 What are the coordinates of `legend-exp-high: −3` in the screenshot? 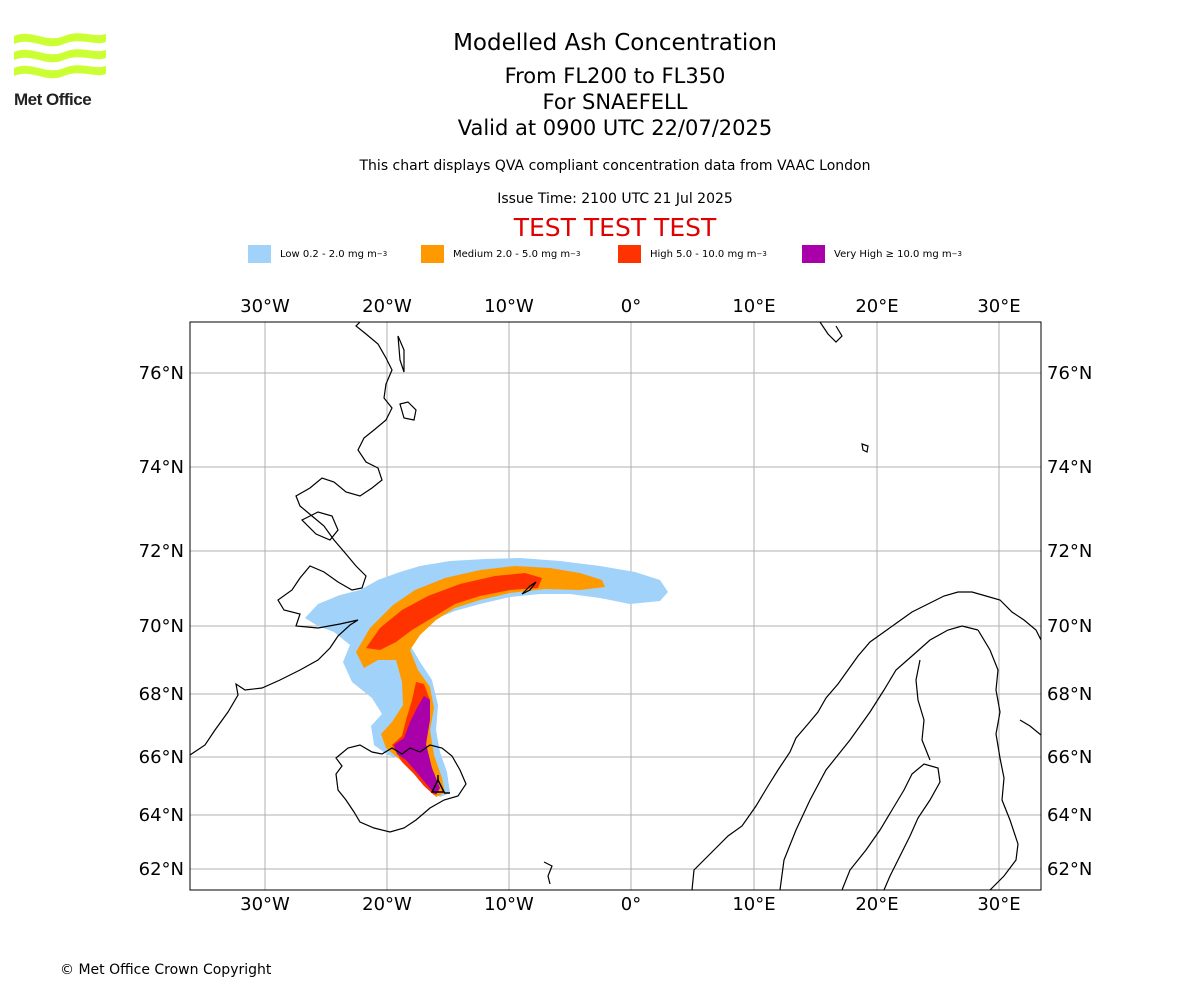 It's located at (761, 254).